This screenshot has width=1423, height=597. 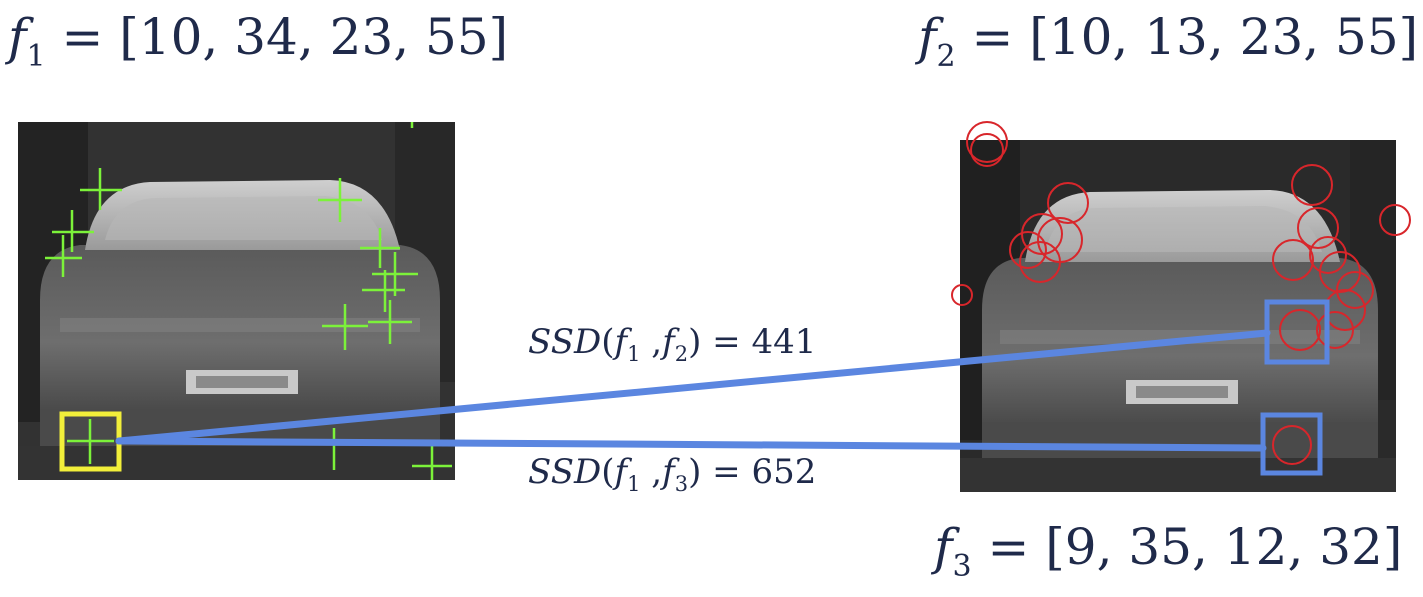 I want to click on f1-subscript: 1, so click(x=36, y=56).